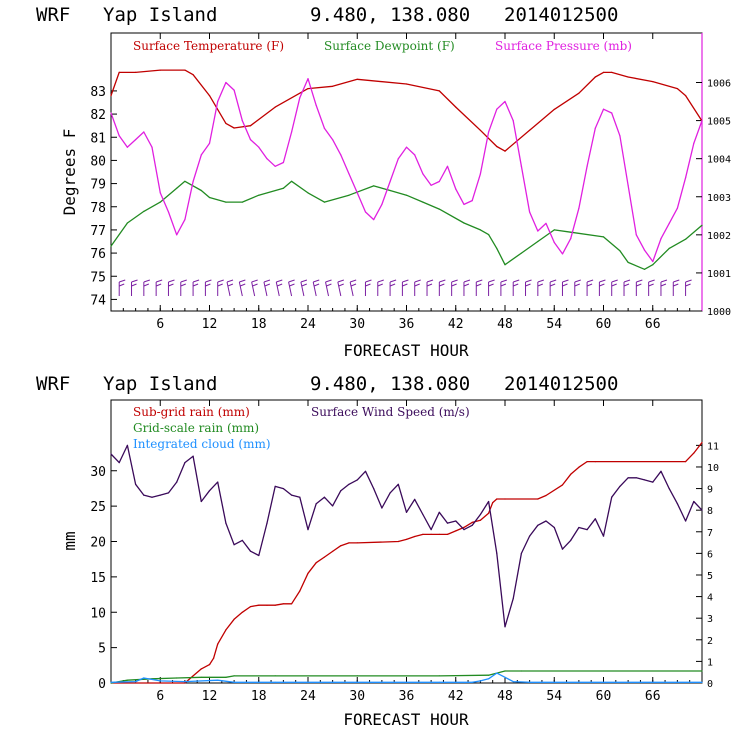  What do you see at coordinates (69, 172) in the screenshot?
I see `top-y-axis-label: Degrees F` at bounding box center [69, 172].